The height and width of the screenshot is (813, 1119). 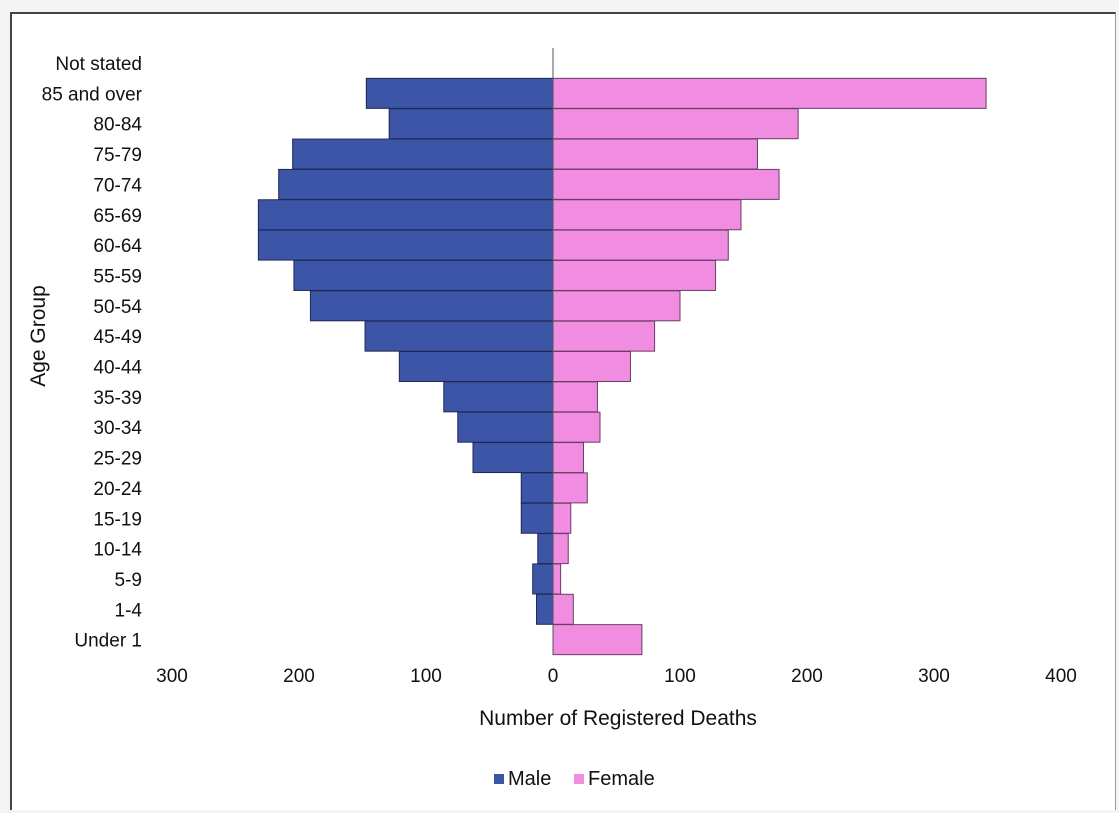 I want to click on x-tick-label: 0, so click(x=553, y=676).